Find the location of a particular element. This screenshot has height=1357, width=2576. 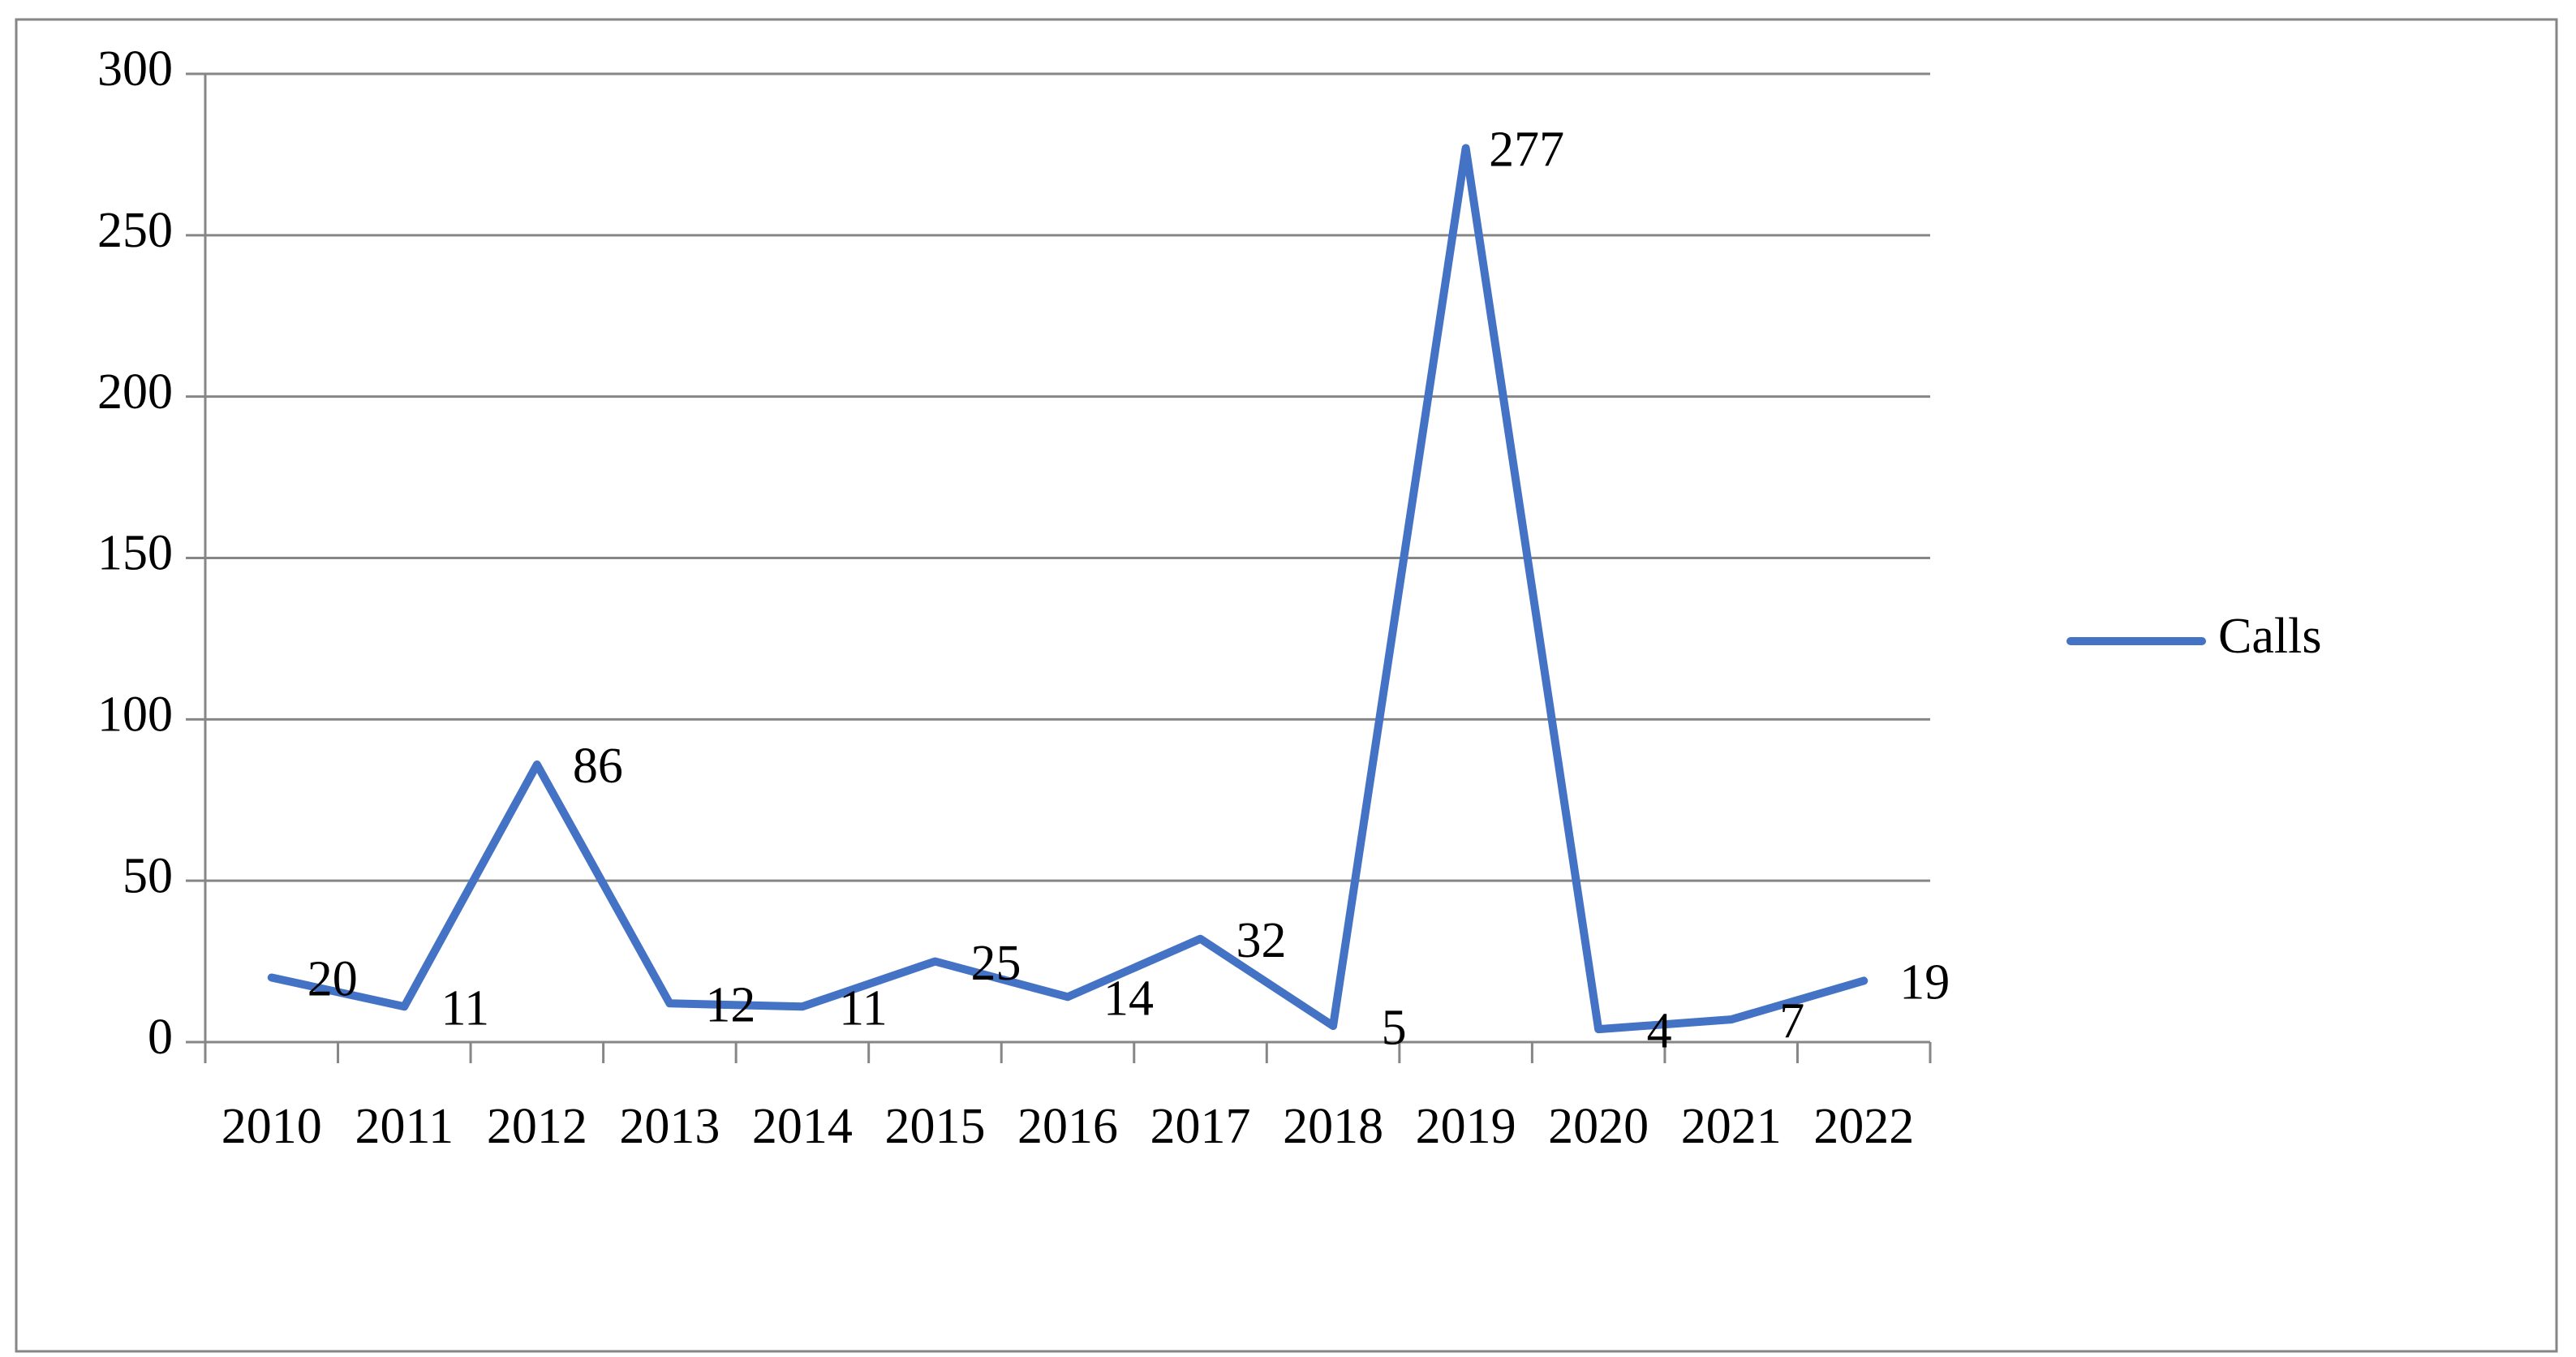

y-tick-label: 100 is located at coordinates (135, 715).